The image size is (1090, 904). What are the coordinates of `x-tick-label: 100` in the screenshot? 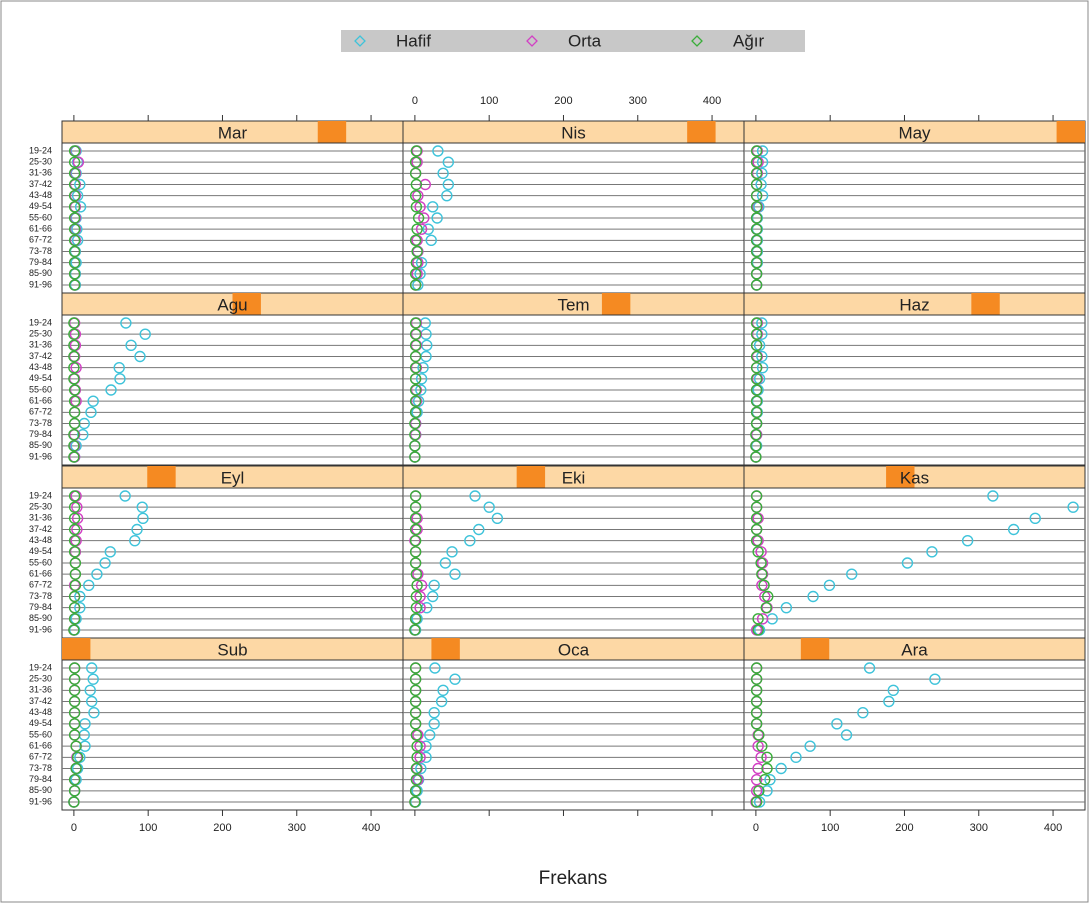 It's located at (830, 828).